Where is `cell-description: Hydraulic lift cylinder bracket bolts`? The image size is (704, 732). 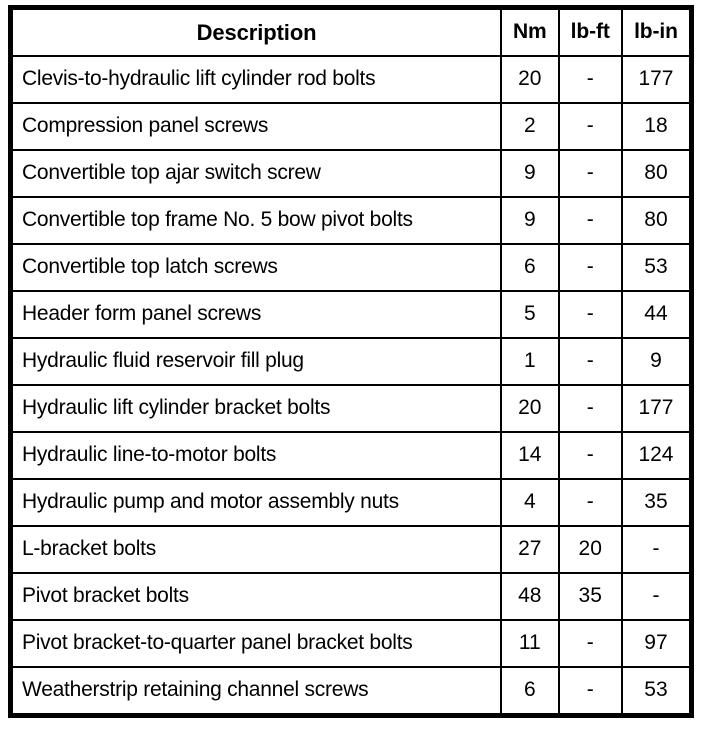 cell-description: Hydraulic lift cylinder bracket bolts is located at coordinates (256, 408).